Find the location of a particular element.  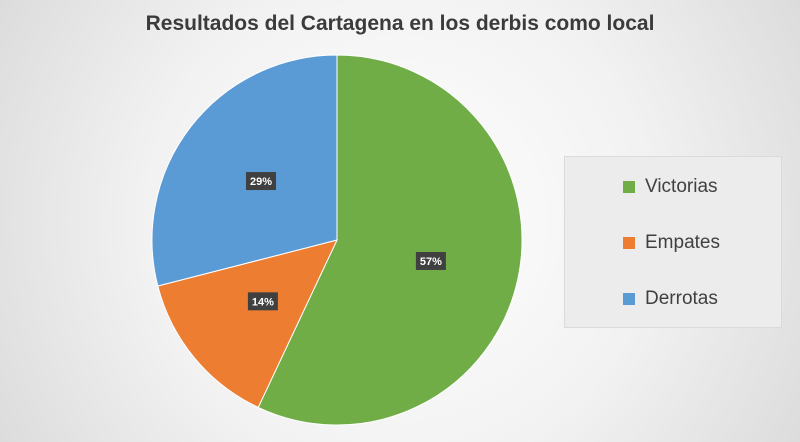

data-label-derrotas: 29% is located at coordinates (260, 181).